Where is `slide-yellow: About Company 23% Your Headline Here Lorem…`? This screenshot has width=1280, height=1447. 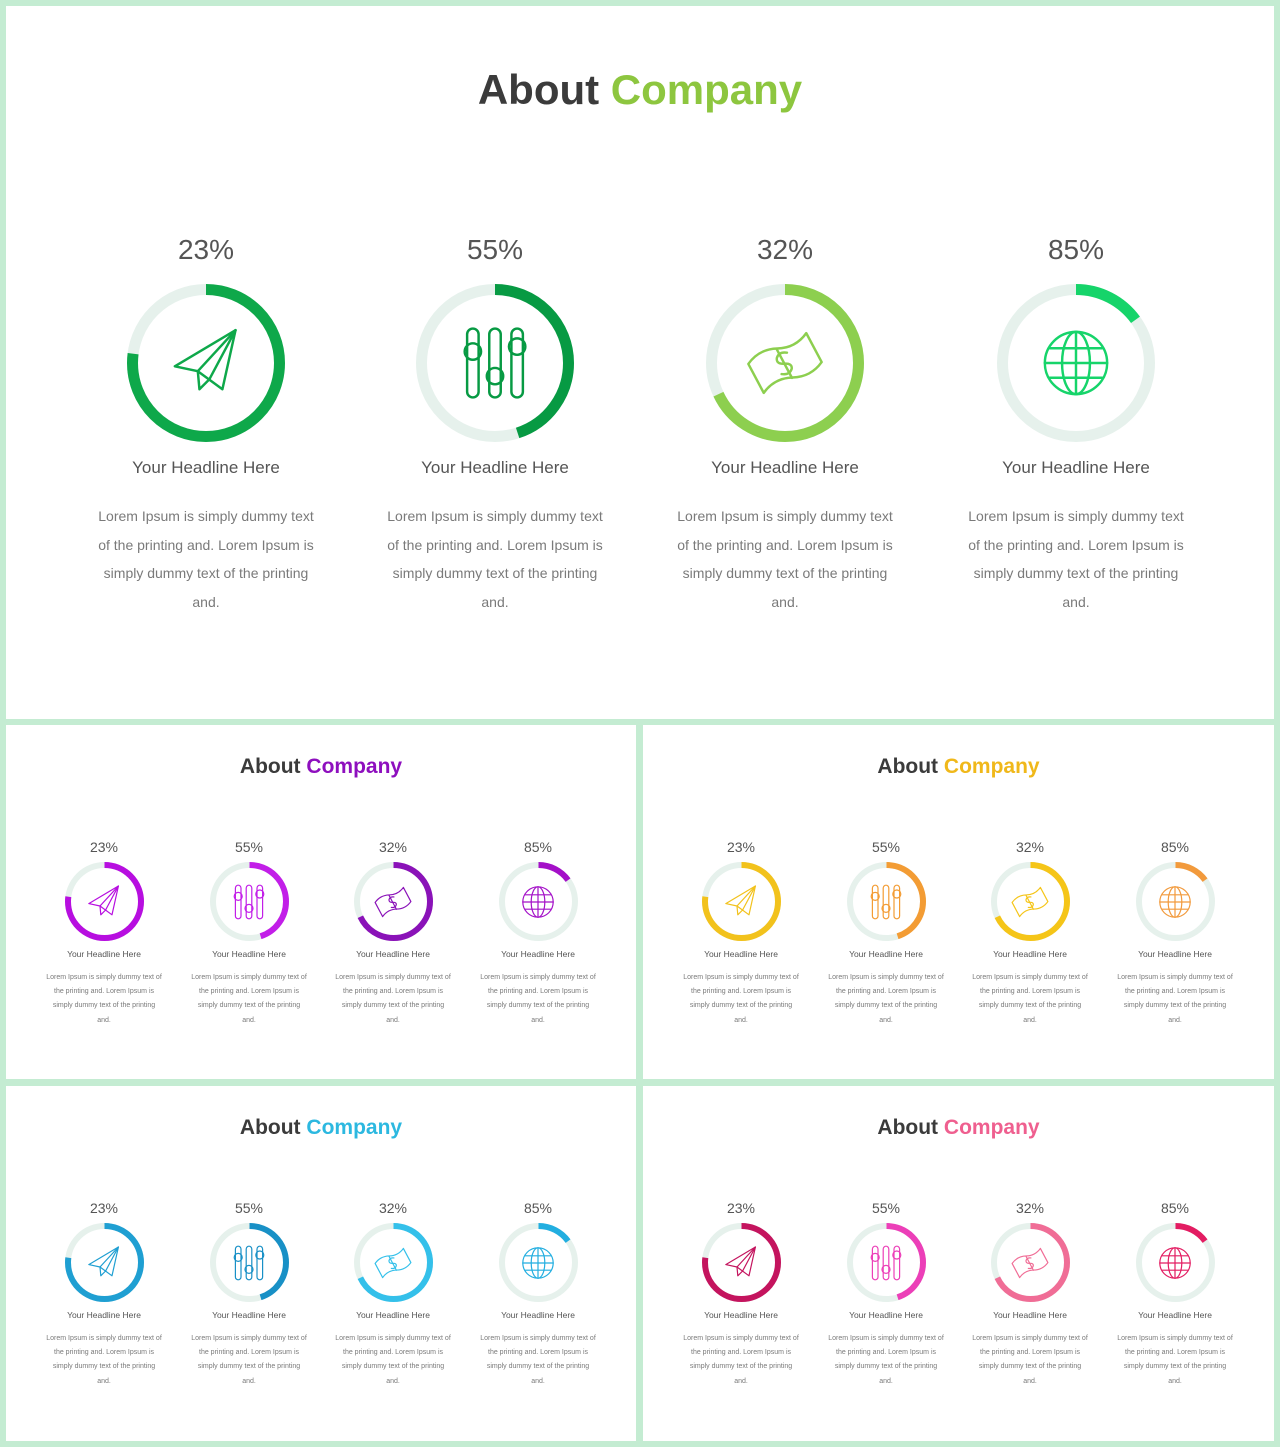 slide-yellow: About Company 23% Your Headline Here Lorem… is located at coordinates (958, 902).